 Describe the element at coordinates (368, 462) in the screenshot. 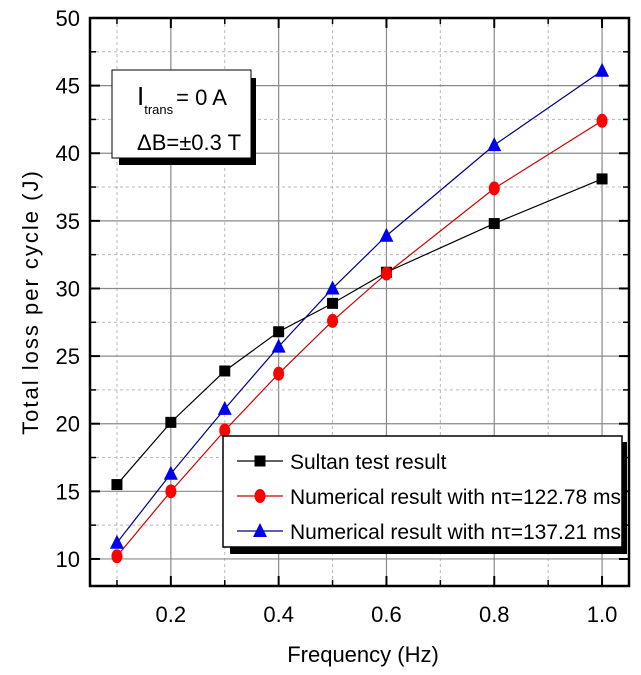

I see `legend-label-1: Sultan test result` at that location.